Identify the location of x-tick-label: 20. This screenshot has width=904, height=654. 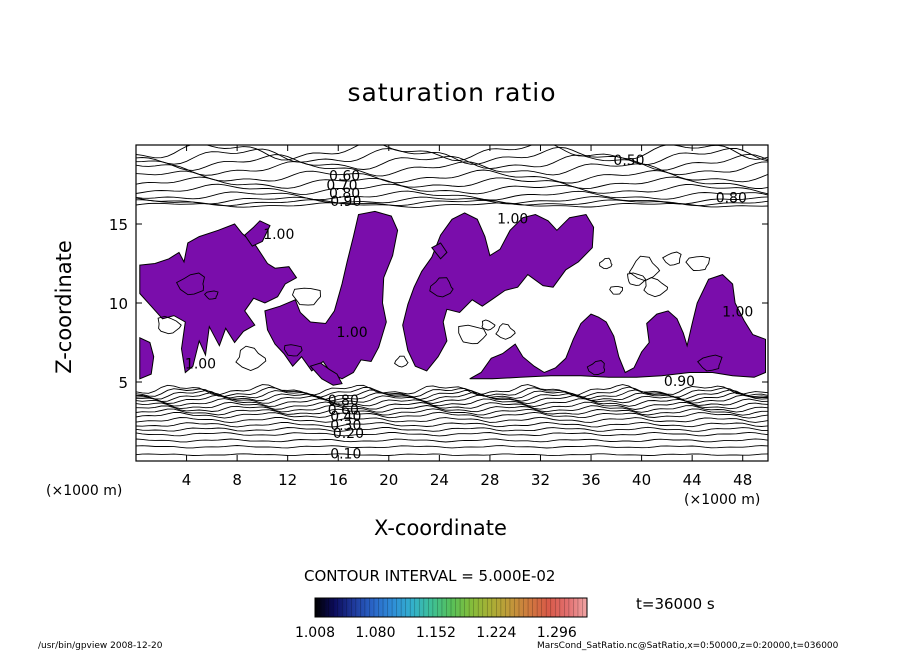
(388, 480).